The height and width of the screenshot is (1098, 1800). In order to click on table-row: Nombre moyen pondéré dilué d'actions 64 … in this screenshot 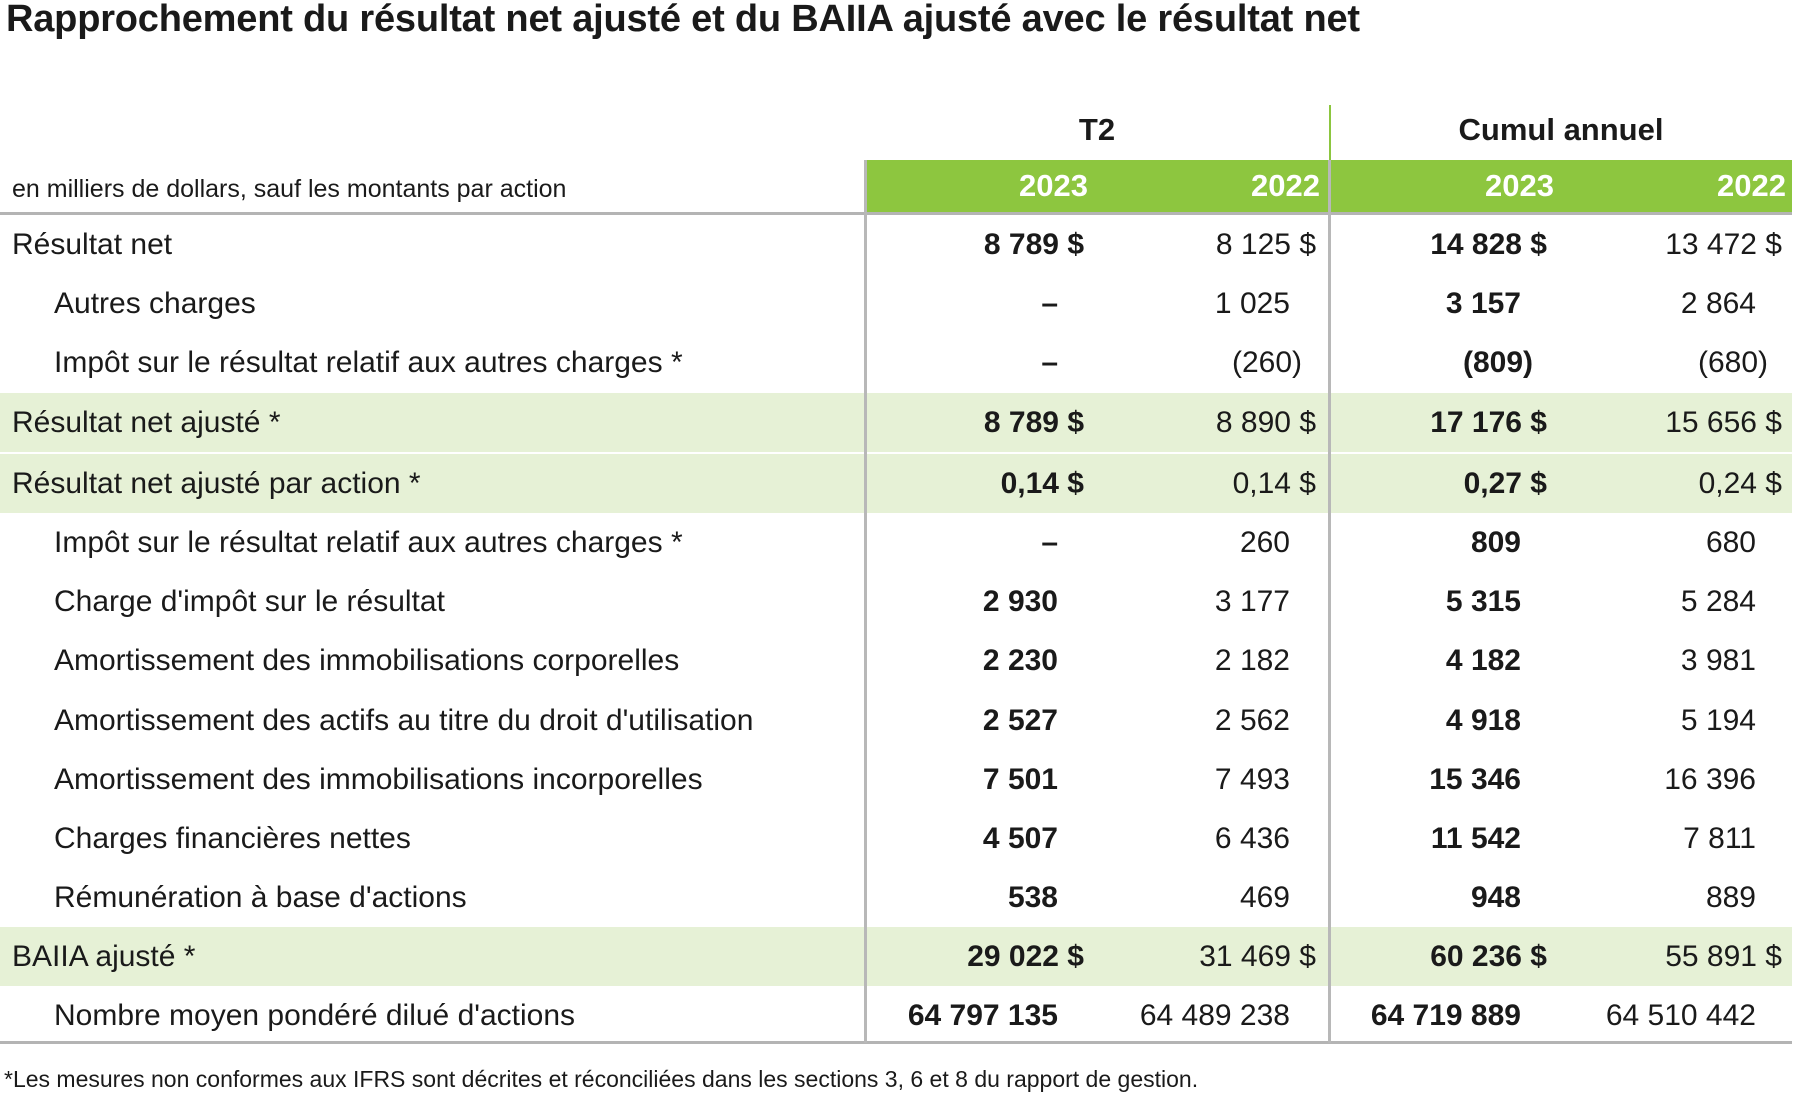, I will do `click(896, 1015)`.